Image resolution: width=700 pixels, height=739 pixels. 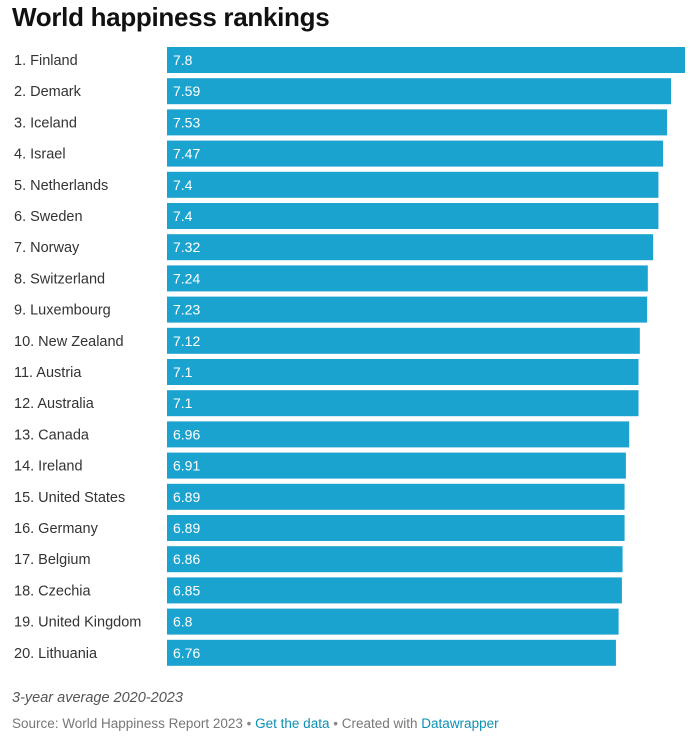 I want to click on value-label: 7.24, so click(x=186, y=278).